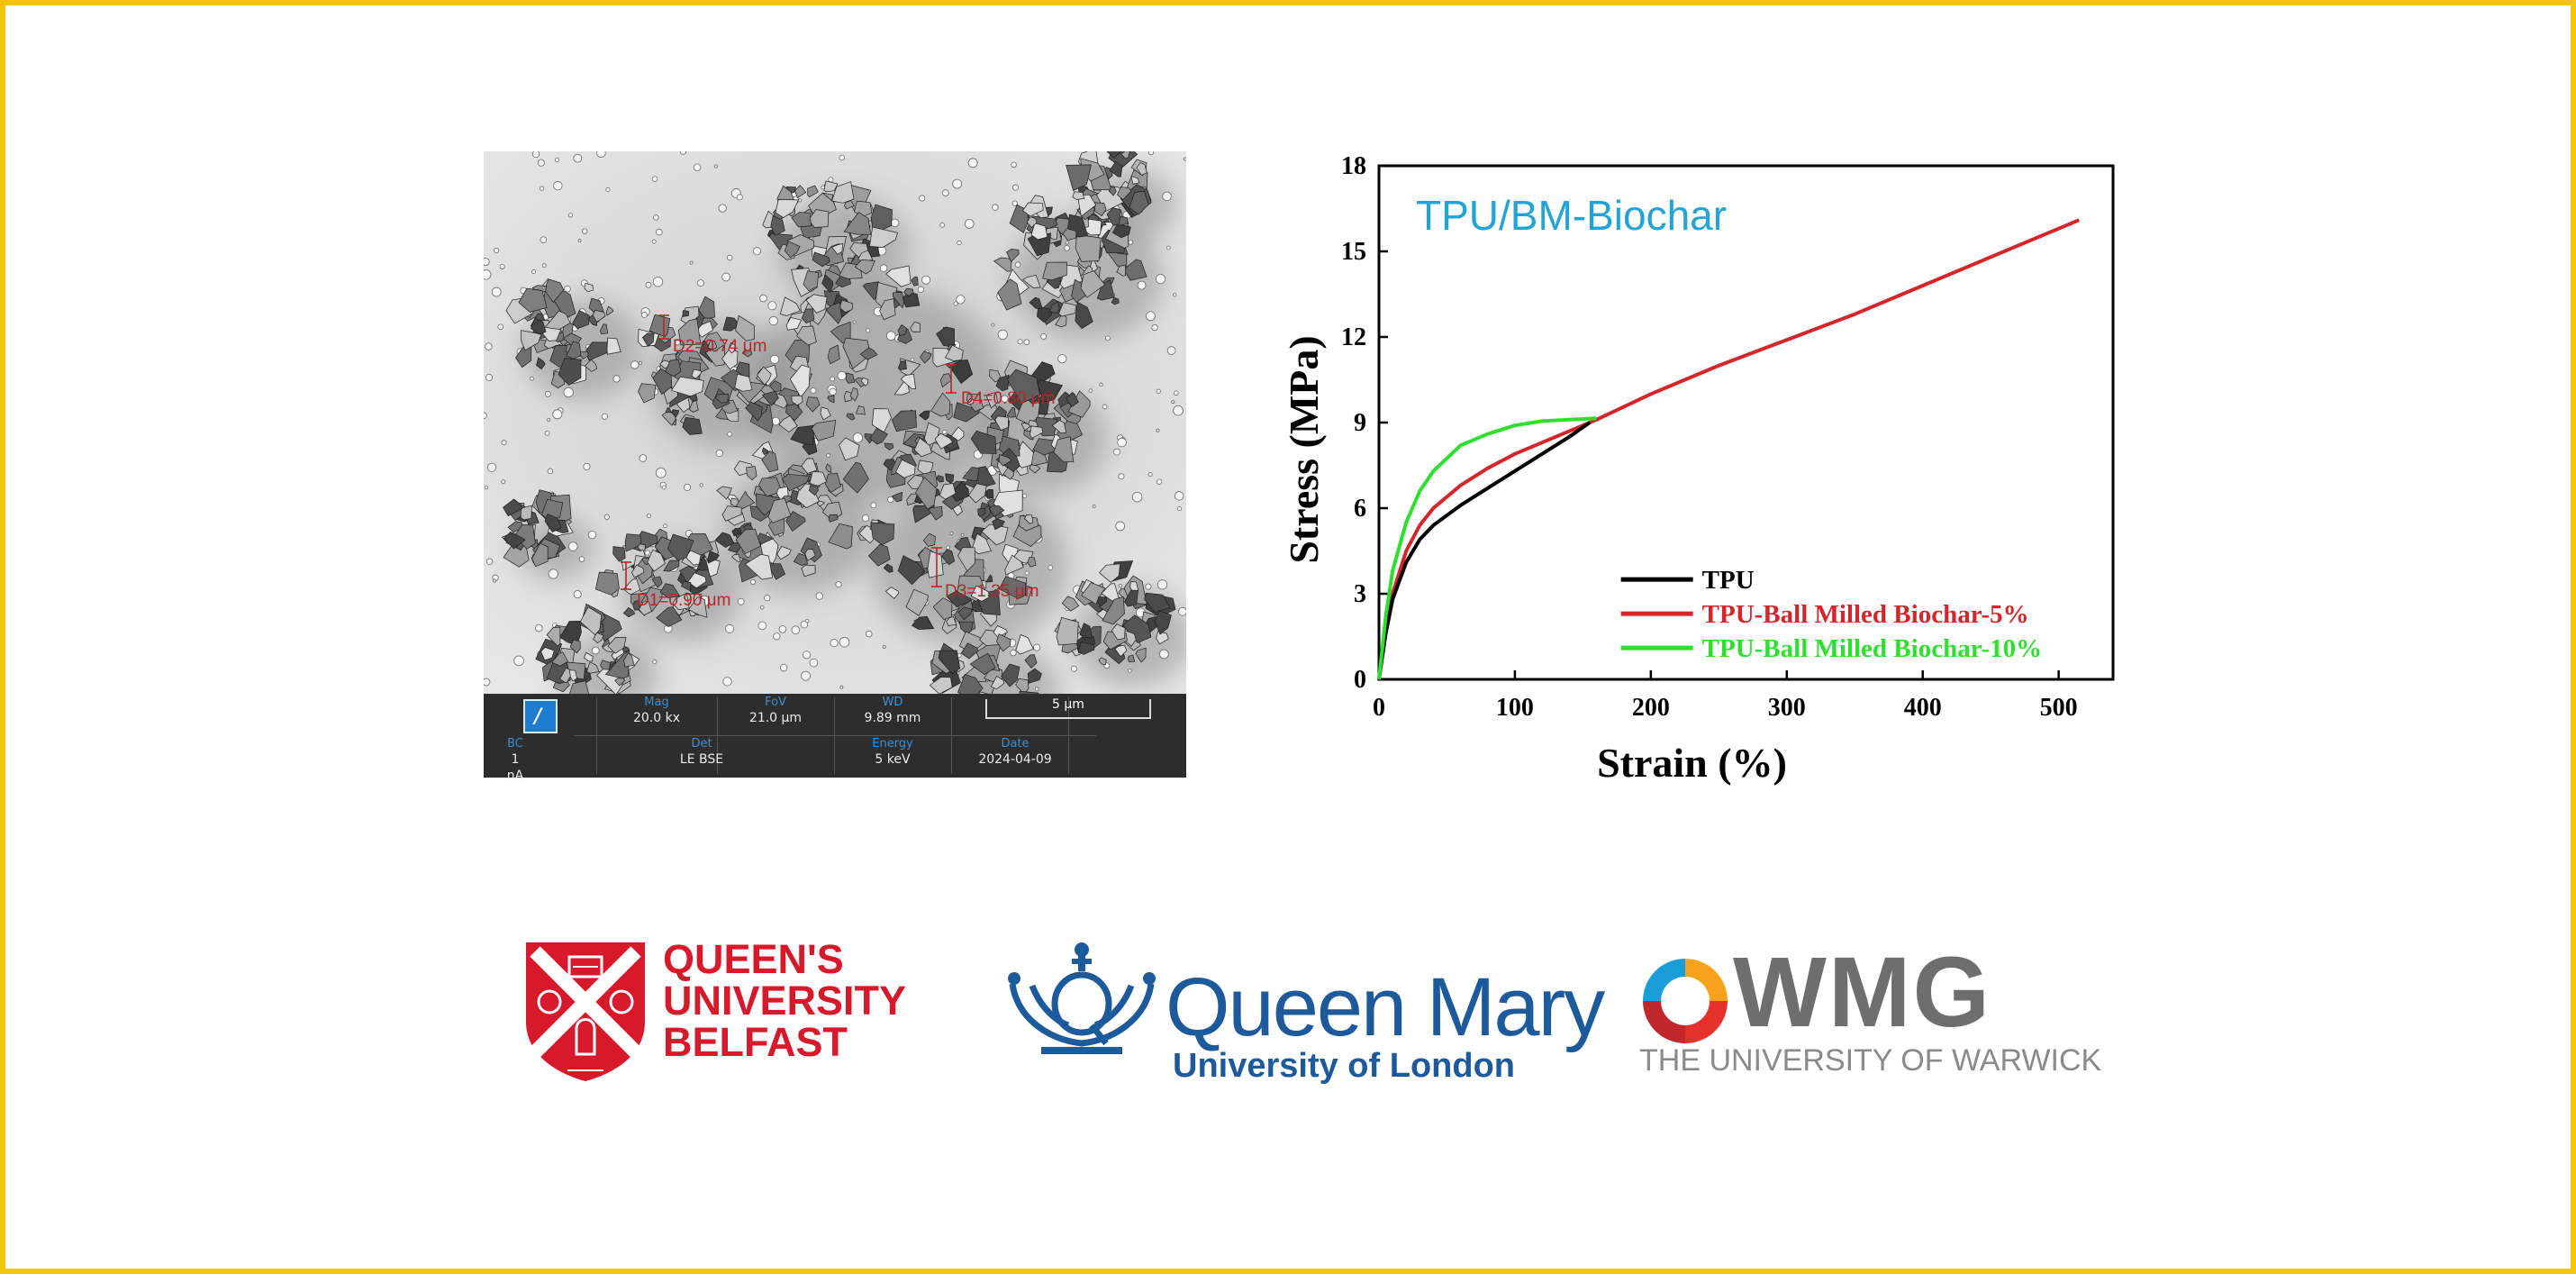  I want to click on wmg-ring-icon, so click(1685, 1001).